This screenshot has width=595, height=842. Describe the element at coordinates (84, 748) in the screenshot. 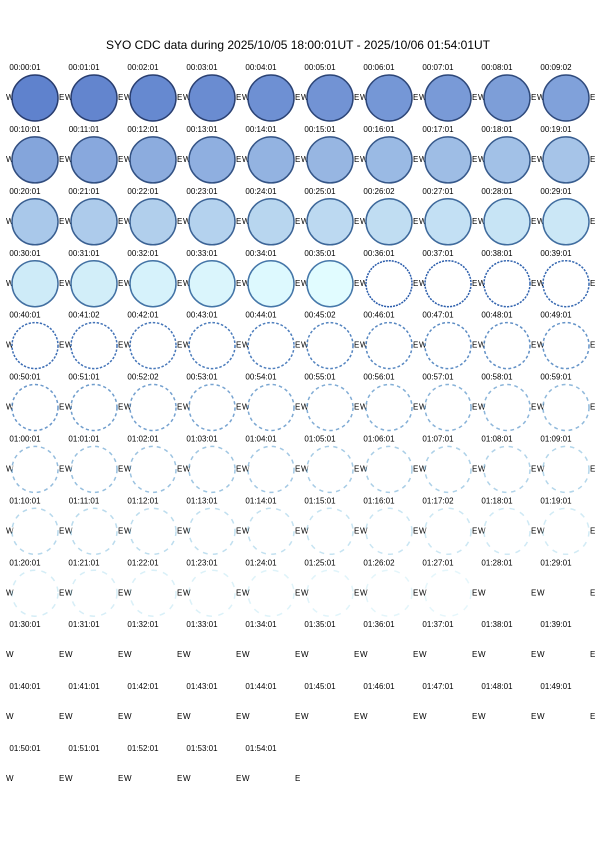

I see `frame-time: 01:51:01` at that location.